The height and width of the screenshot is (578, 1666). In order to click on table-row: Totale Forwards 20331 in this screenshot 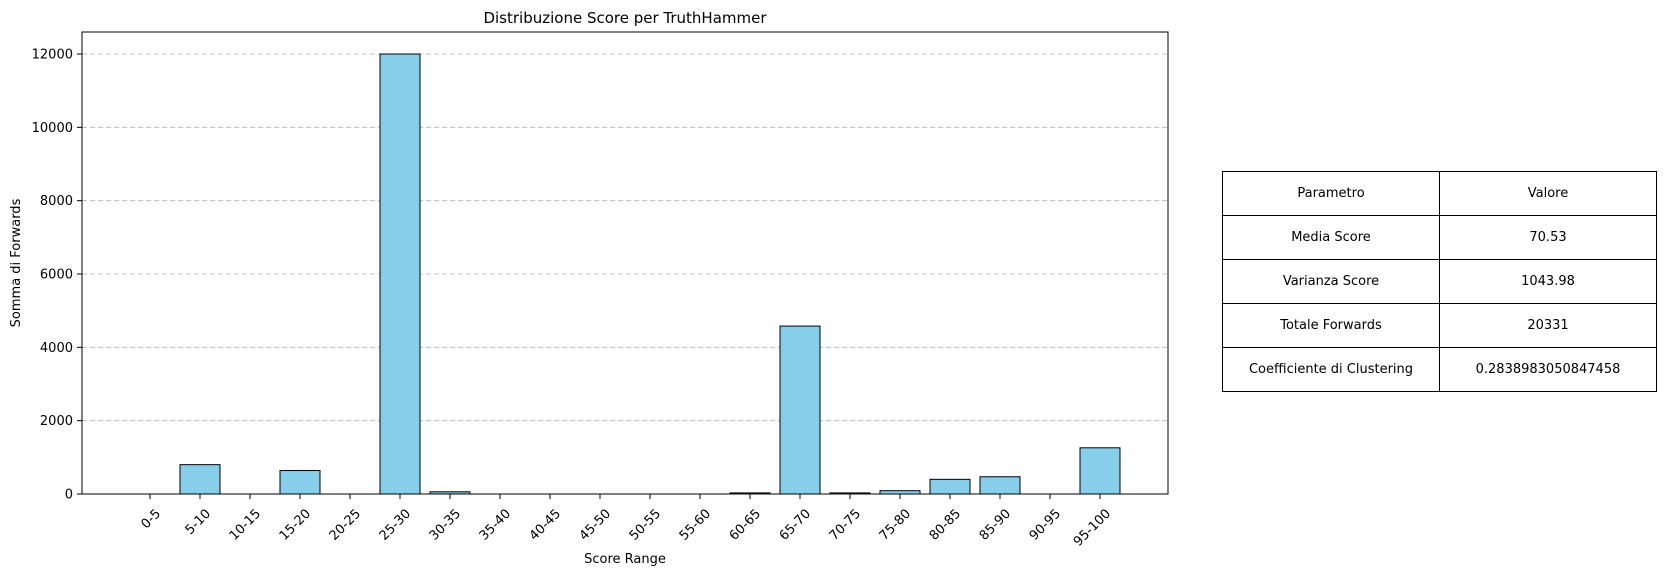, I will do `click(1439, 325)`.